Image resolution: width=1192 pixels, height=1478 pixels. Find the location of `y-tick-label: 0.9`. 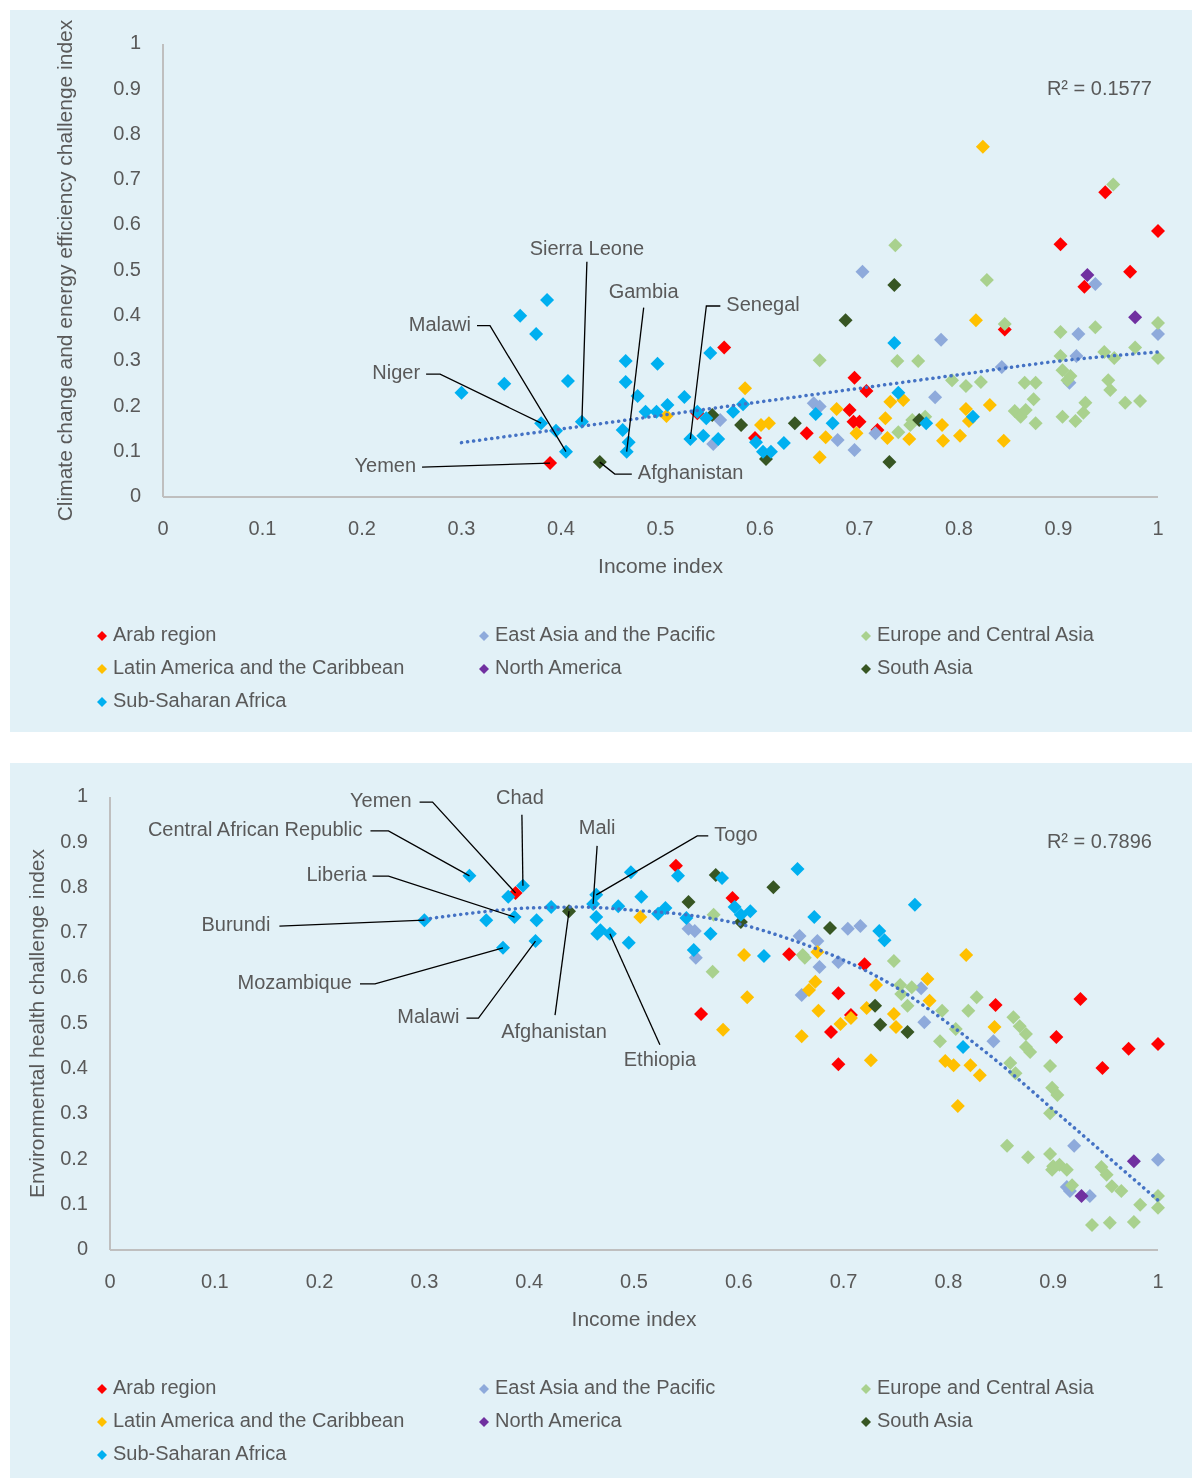

y-tick-label: 0.9 is located at coordinates (74, 840).